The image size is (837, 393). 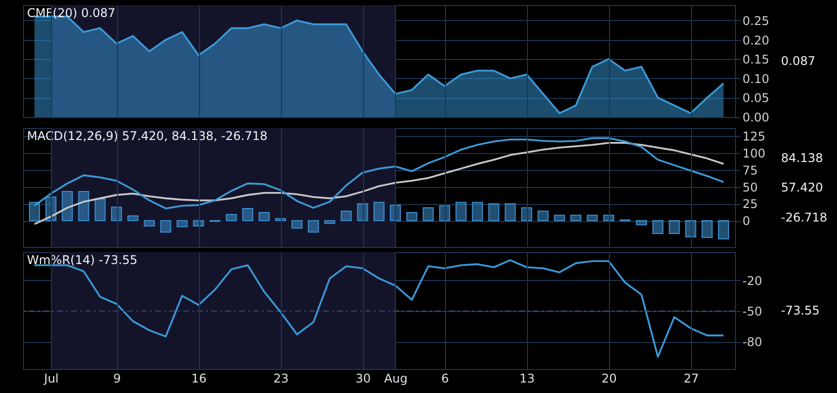 I want to click on y-tick-label: -80, so click(x=752, y=342).